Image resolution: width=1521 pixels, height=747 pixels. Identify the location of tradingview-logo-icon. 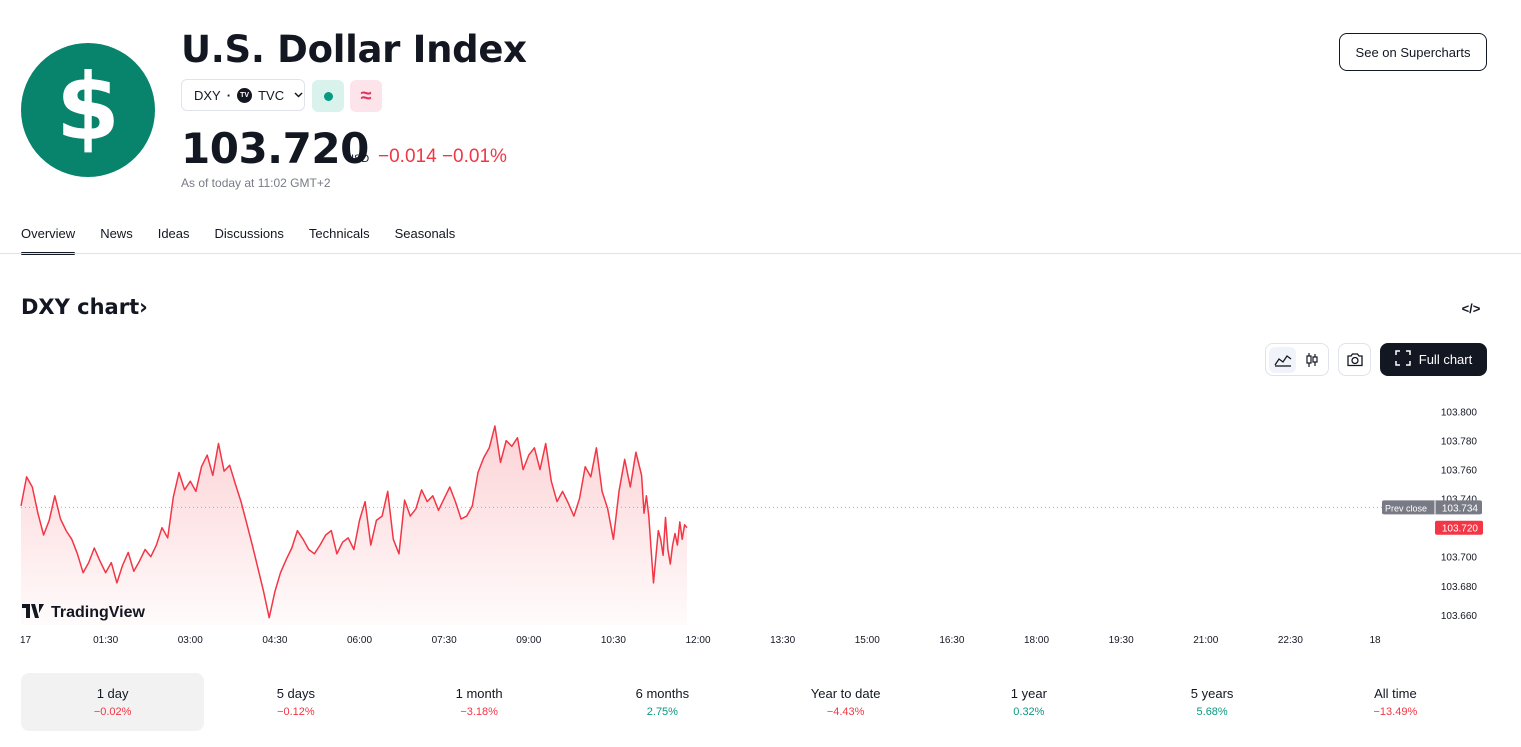
(33, 611).